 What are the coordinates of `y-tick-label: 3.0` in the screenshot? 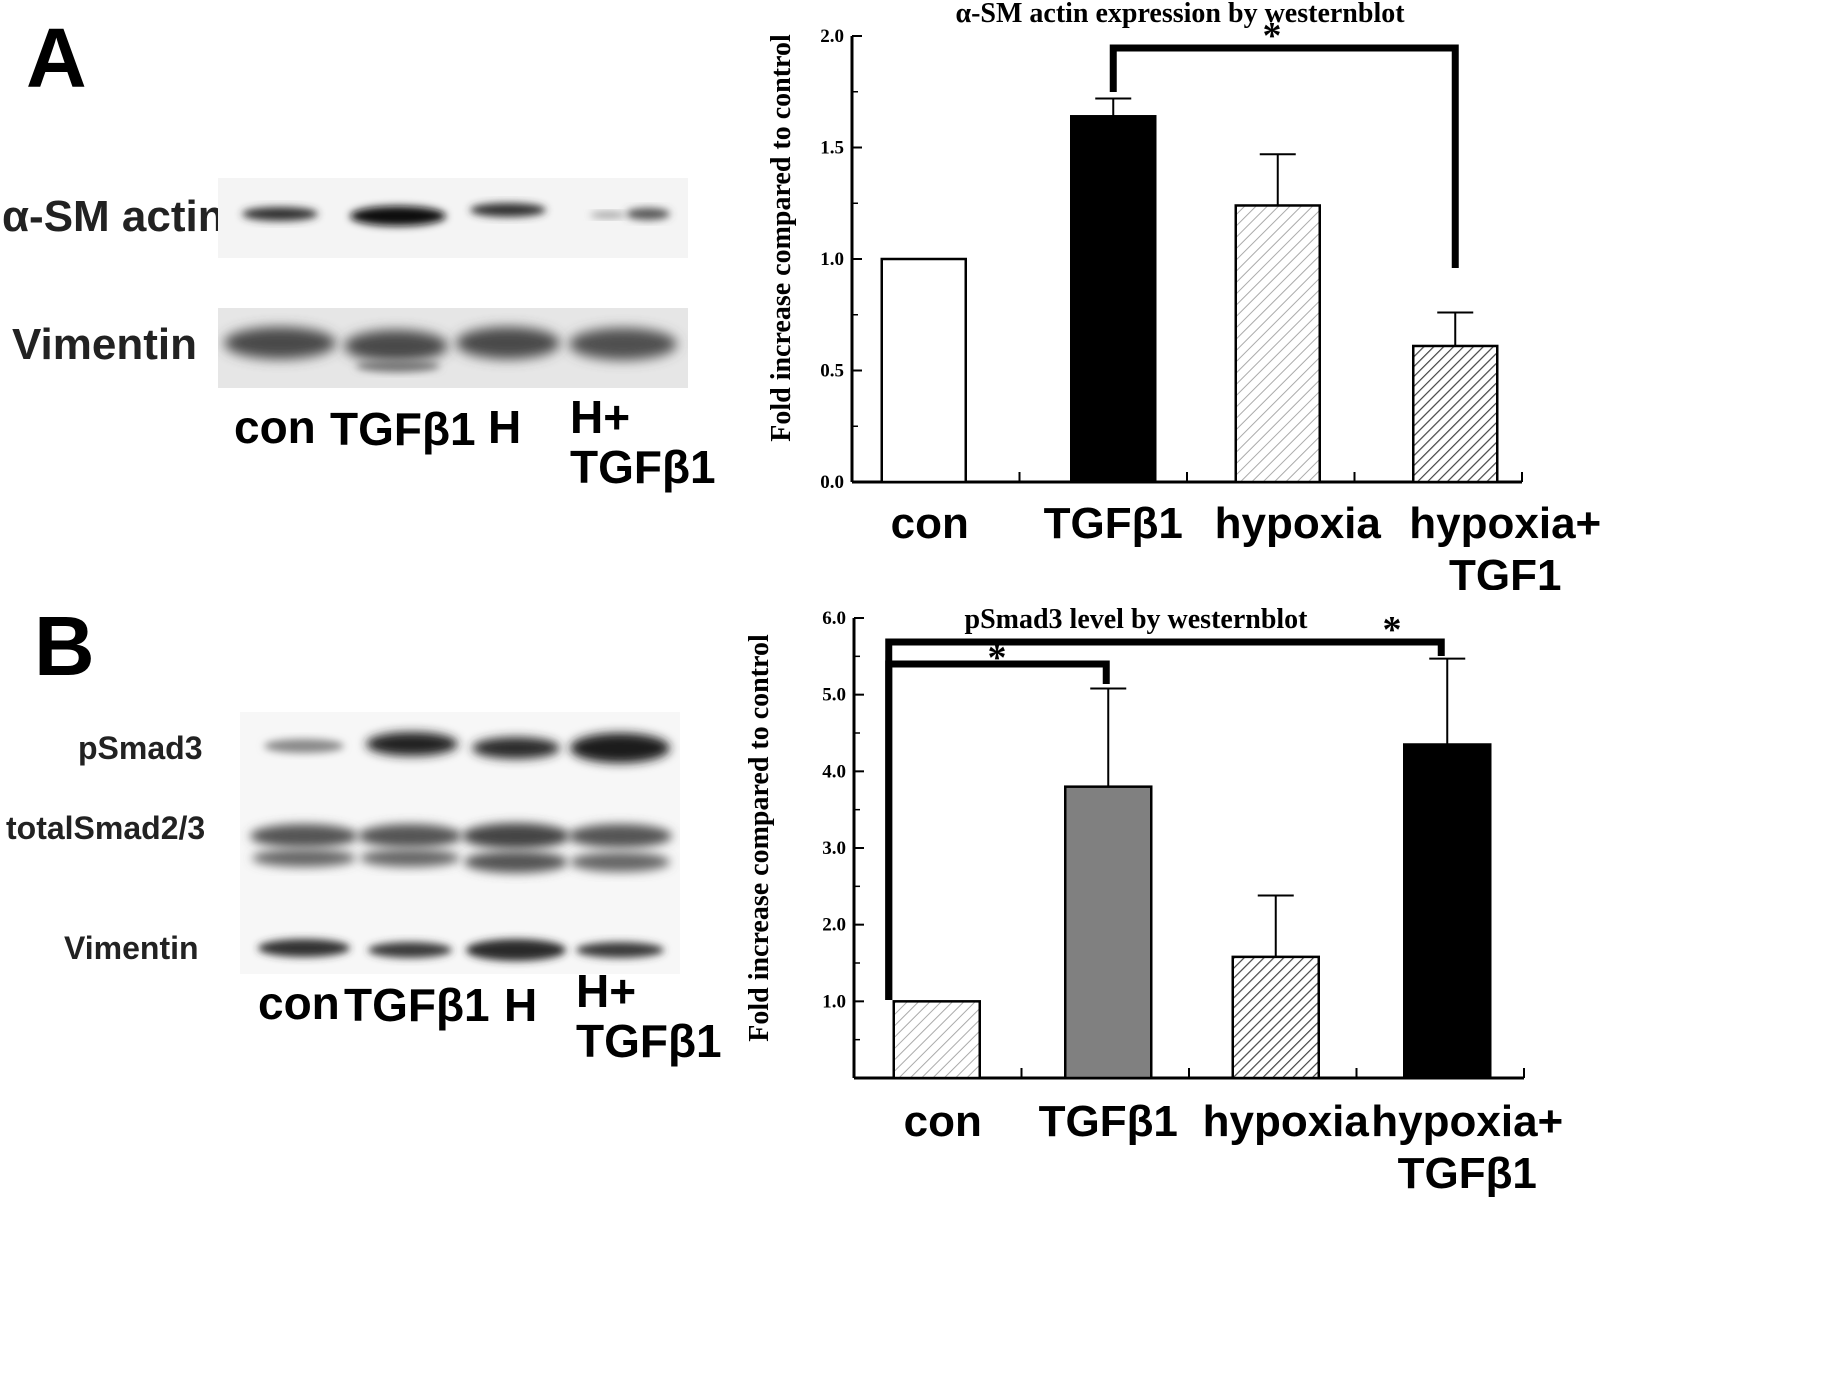 It's located at (834, 848).